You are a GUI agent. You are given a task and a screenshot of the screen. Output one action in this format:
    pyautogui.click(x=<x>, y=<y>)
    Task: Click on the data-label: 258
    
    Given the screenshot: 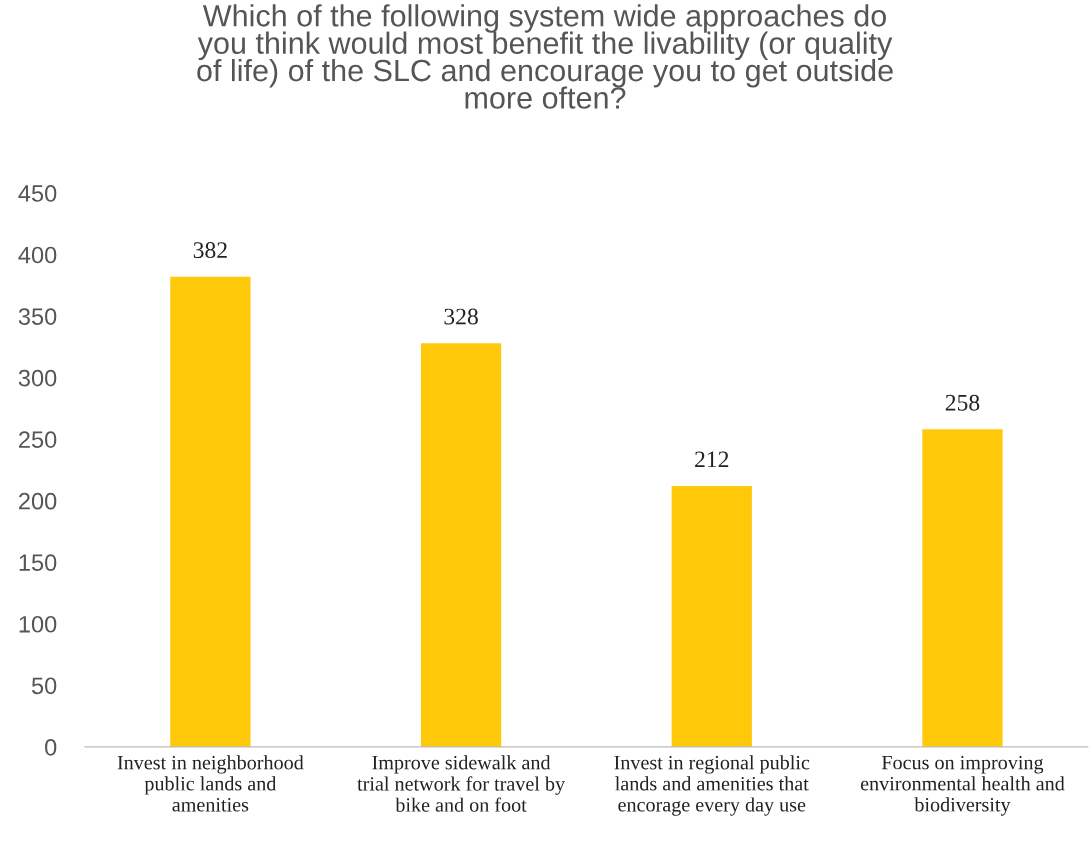 What is the action you would take?
    pyautogui.click(x=962, y=402)
    